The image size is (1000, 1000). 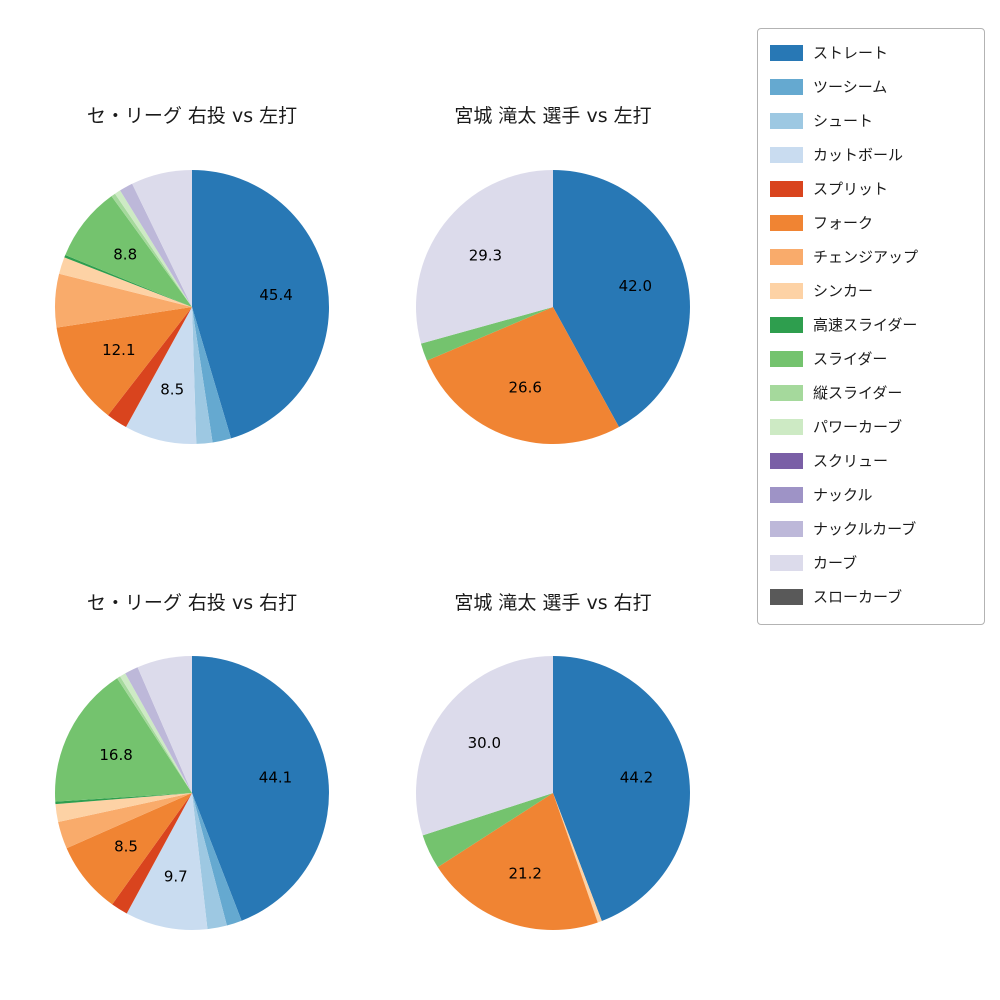 I want to click on pie-slice-value: 44.2, so click(x=636, y=778).